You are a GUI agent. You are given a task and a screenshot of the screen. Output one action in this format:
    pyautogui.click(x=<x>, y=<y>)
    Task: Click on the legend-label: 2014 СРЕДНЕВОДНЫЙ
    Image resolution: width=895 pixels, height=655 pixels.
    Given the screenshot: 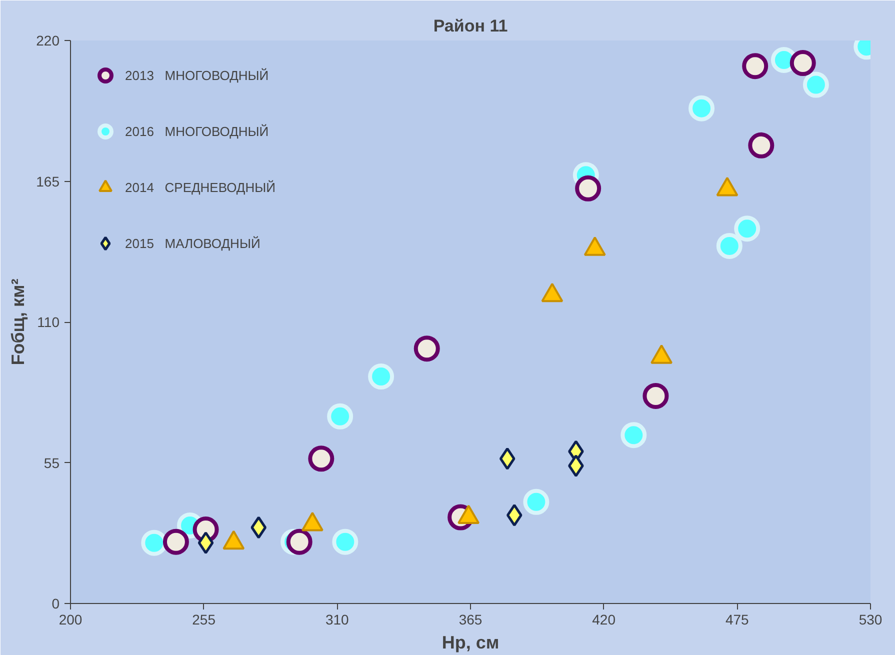 What is the action you would take?
    pyautogui.click(x=200, y=187)
    